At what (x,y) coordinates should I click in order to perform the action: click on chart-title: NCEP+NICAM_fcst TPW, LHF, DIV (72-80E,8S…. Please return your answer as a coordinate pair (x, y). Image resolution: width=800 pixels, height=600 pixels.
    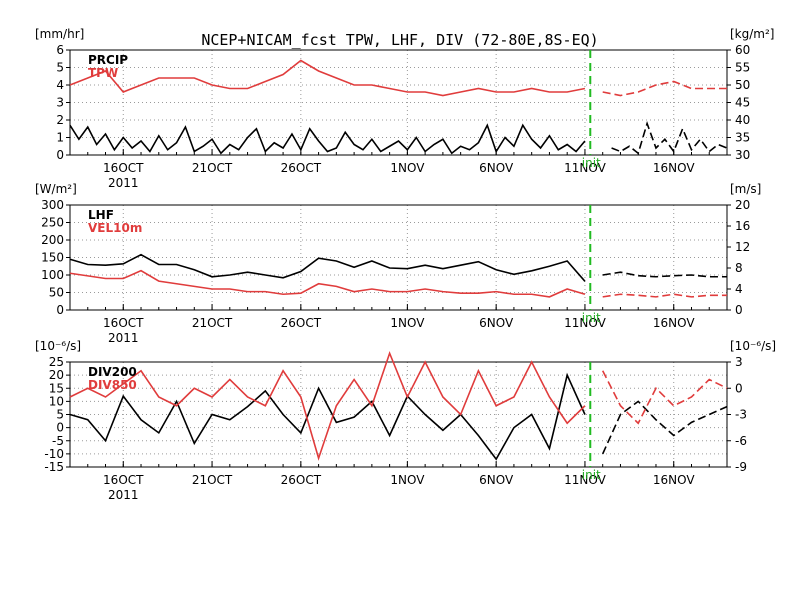
    Looking at the image, I should click on (399, 40).